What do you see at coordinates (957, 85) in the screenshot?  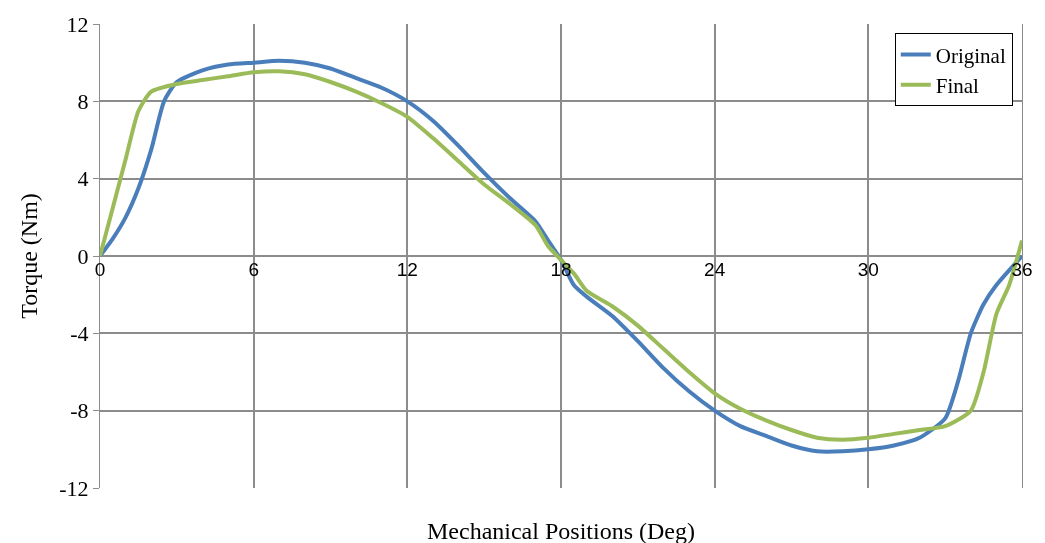 I see `legend-label: Final` at bounding box center [957, 85].